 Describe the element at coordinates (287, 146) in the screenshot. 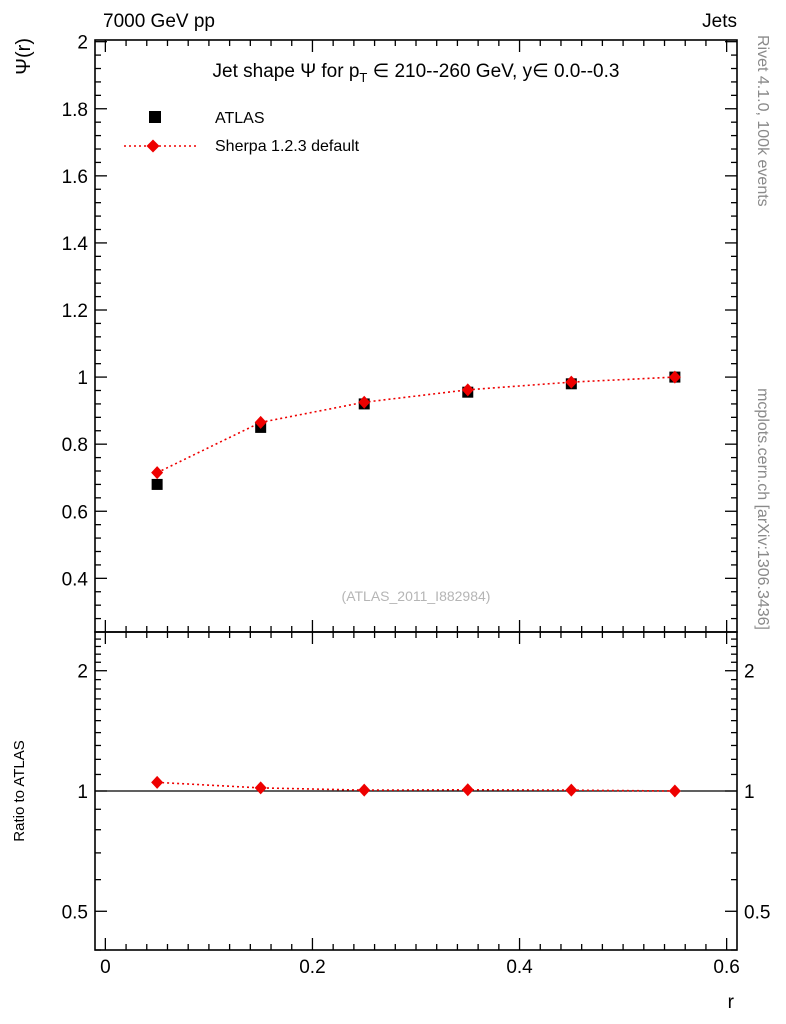

I see `sherpa-legend-label: Sherpa 1.2.3 default` at that location.